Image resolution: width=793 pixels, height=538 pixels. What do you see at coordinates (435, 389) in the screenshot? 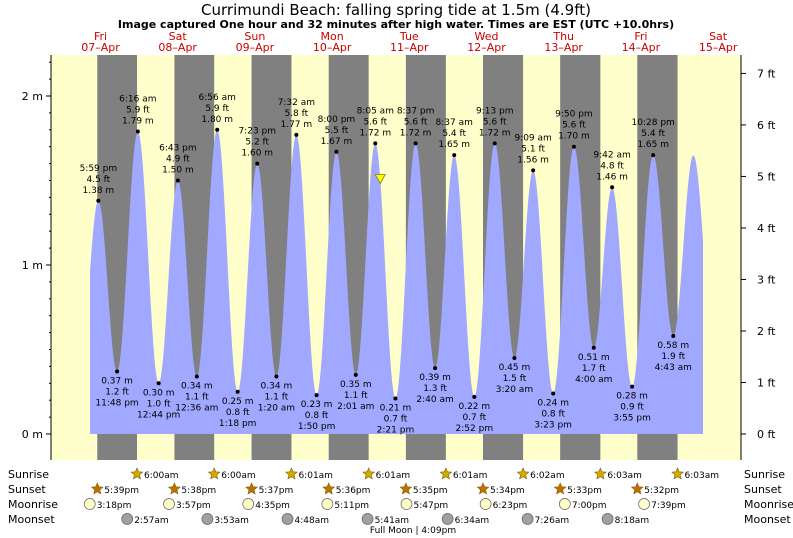
I see `low-tide-label: 1.3 ft` at bounding box center [435, 389].